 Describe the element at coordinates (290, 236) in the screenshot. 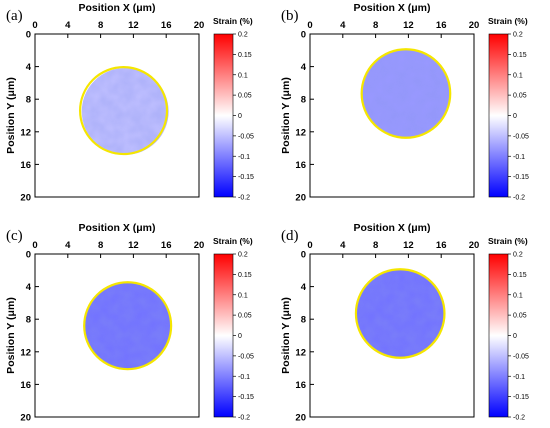

I see `panel-label: (d)` at that location.